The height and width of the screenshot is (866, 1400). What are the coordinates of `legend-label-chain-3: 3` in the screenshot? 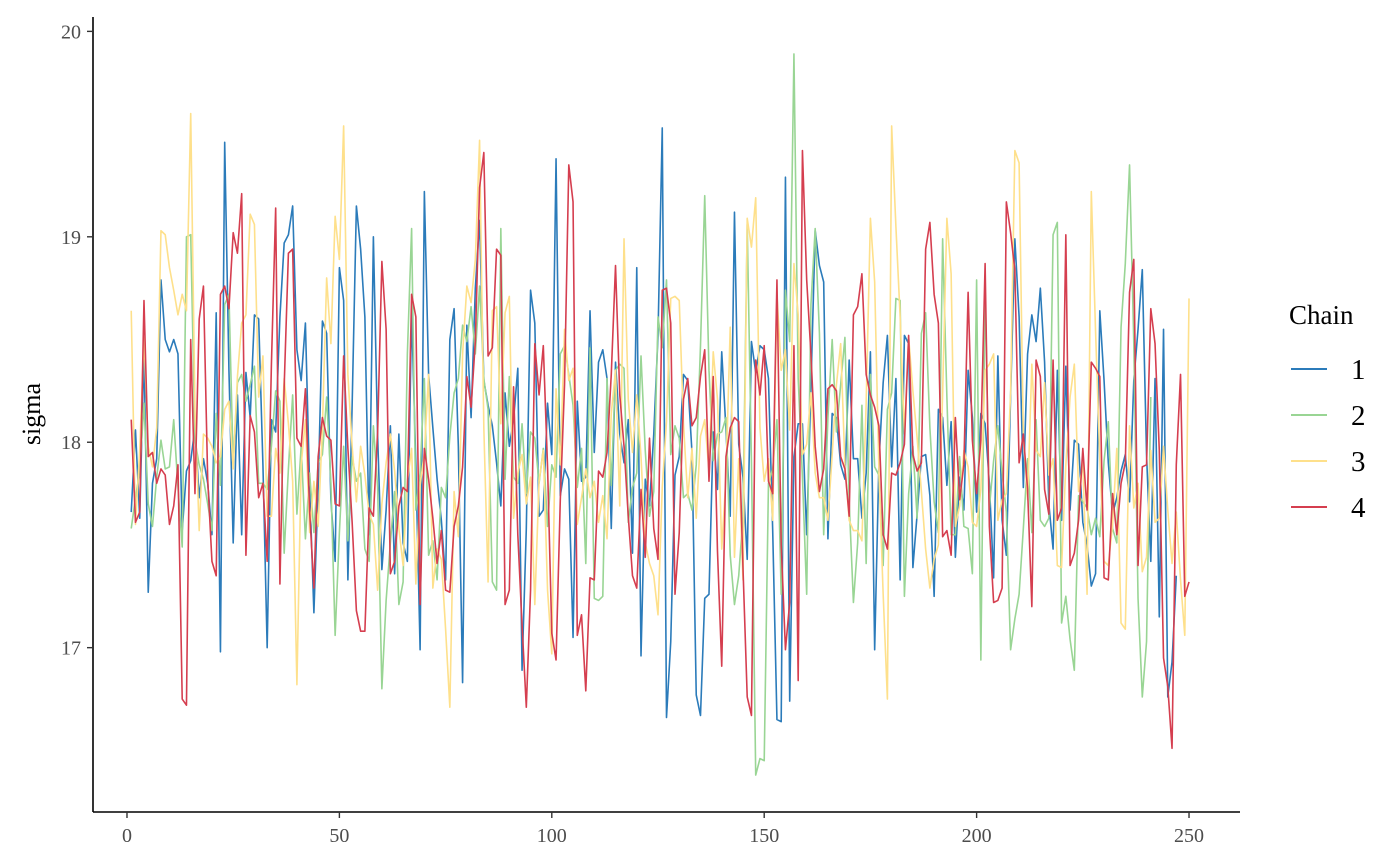 It's located at (1358, 462).